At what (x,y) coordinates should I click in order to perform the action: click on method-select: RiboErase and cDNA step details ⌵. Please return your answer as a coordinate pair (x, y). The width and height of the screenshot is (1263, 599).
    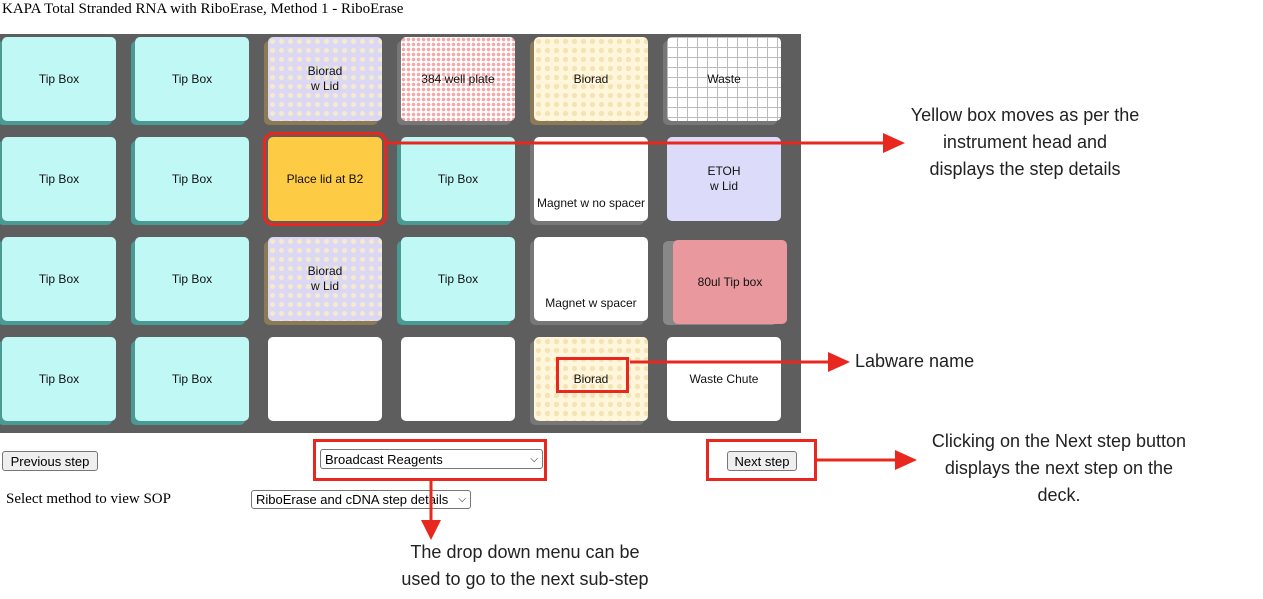
    Looking at the image, I should click on (361, 499).